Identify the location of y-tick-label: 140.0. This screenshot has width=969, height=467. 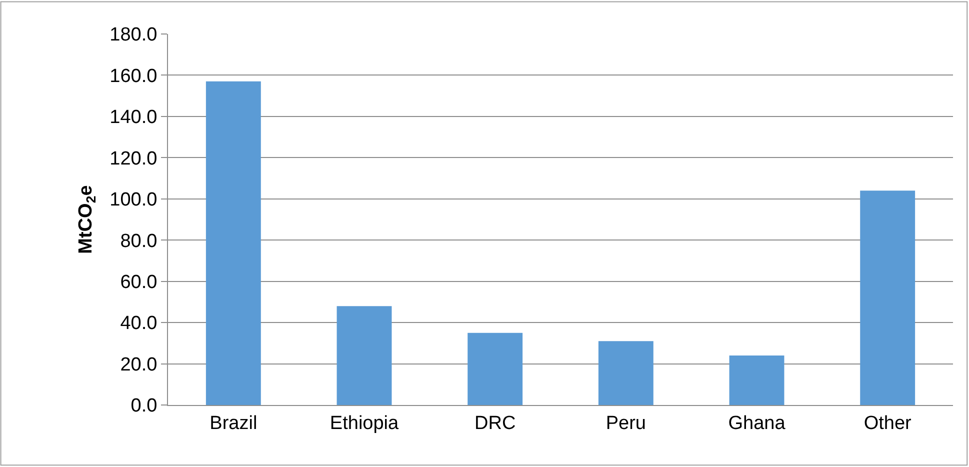
(134, 117).